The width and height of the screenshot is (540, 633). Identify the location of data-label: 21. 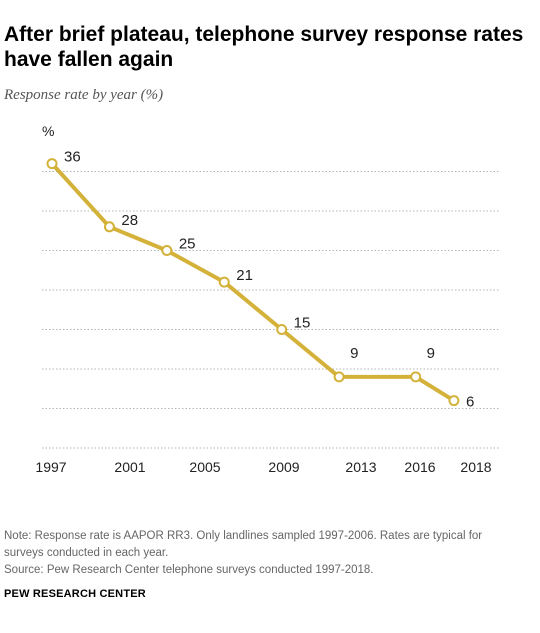
(244, 275).